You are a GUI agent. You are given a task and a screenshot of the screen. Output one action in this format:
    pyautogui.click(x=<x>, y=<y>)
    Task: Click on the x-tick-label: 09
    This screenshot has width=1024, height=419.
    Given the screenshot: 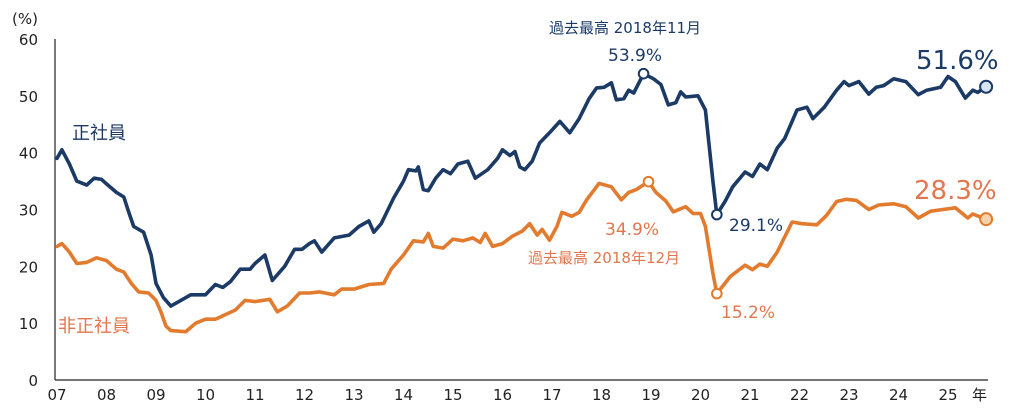 What is the action you would take?
    pyautogui.click(x=155, y=395)
    